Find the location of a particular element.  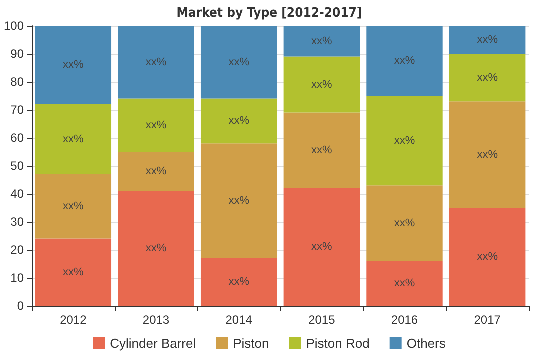

legend-label: Cylinder Barrel is located at coordinates (153, 343).